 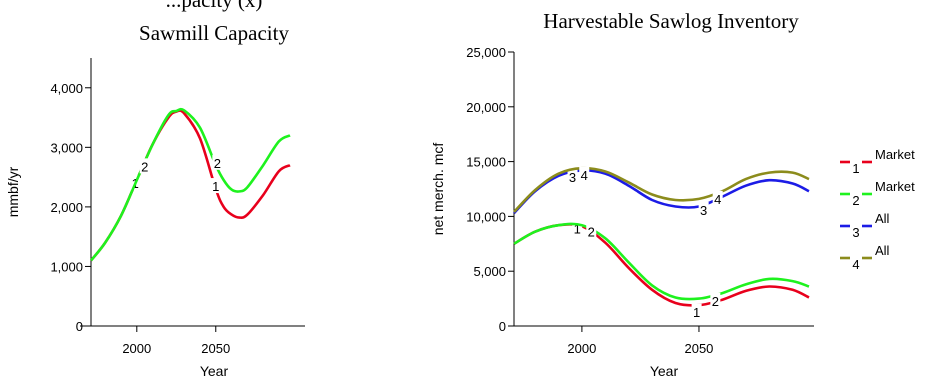 What do you see at coordinates (13, 191) in the screenshot?
I see `chart-1-y-axis-label: mmbf/yr` at bounding box center [13, 191].